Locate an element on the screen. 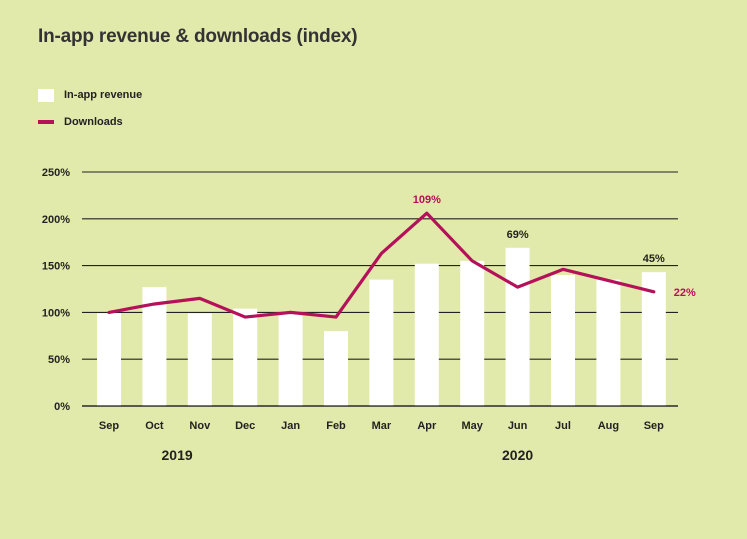  legend-label-downloads: Downloads is located at coordinates (93, 122).